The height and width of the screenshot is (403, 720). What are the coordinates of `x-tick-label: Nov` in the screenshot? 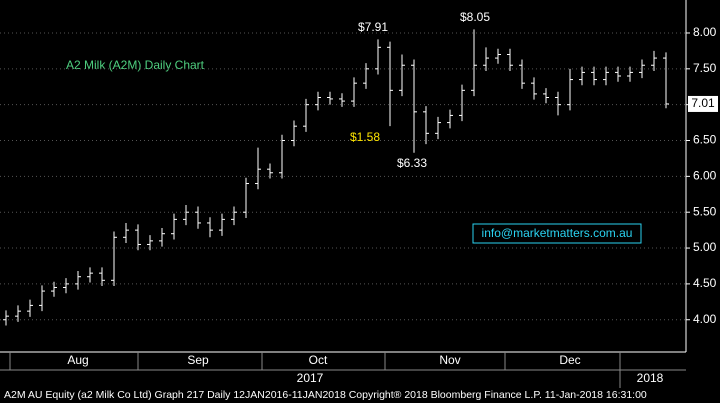 It's located at (449, 360).